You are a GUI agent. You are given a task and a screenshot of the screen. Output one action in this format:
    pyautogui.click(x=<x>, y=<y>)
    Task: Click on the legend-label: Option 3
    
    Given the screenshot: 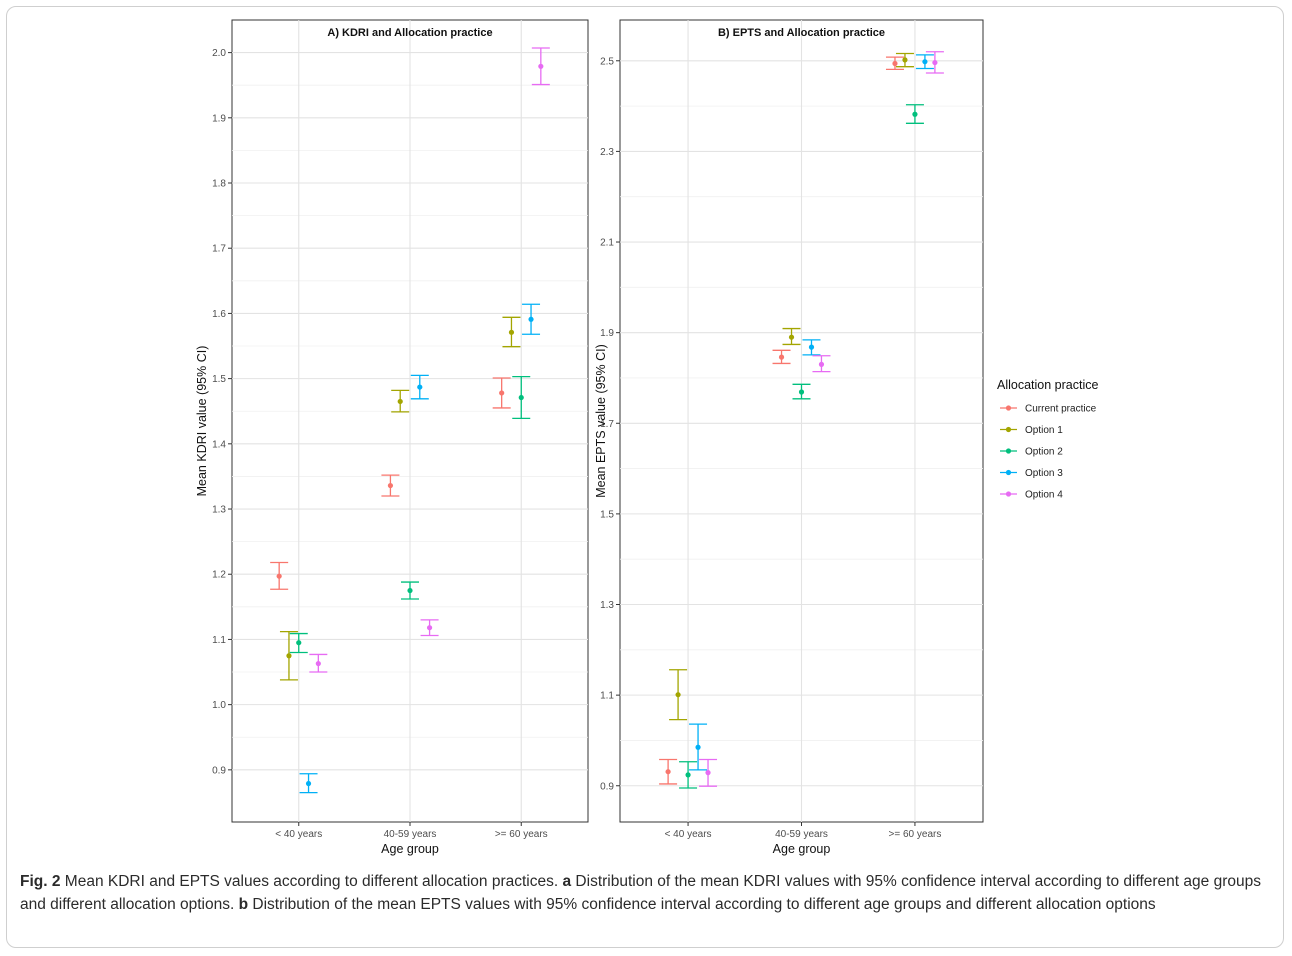 What is the action you would take?
    pyautogui.click(x=1044, y=473)
    